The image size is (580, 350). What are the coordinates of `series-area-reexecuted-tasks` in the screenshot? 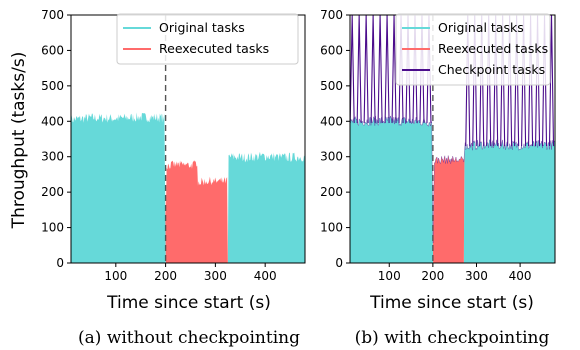 It's located at (452, 189).